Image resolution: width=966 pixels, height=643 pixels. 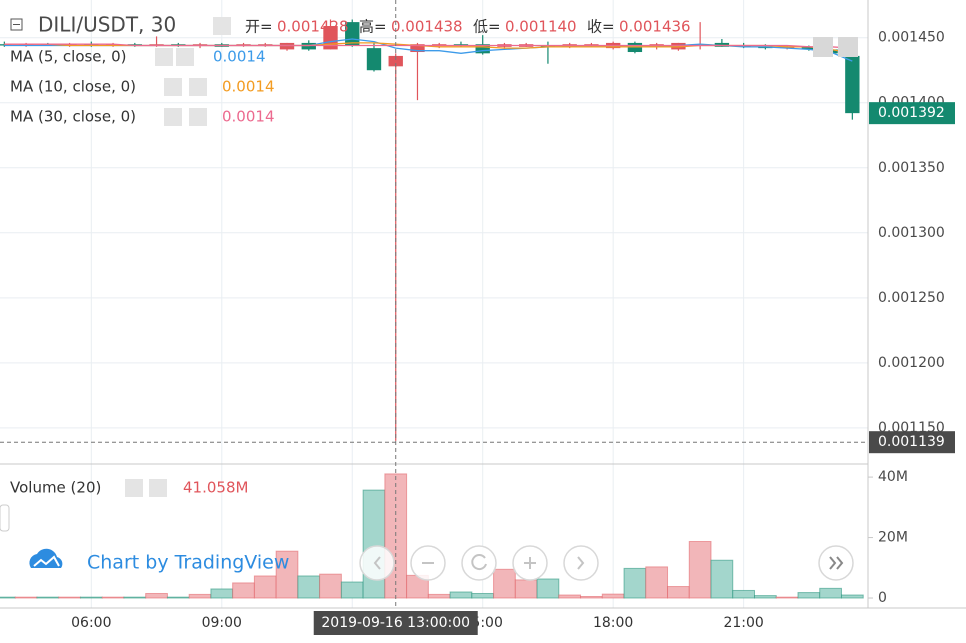 I want to click on scroll-right-button, so click(x=581, y=563).